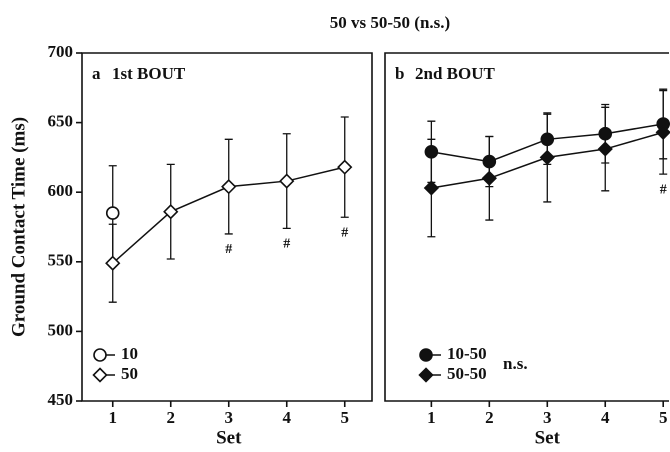 The height and width of the screenshot is (452, 670). Describe the element at coordinates (149, 73) in the screenshot. I see `panel-title: 1st BOUT` at that location.